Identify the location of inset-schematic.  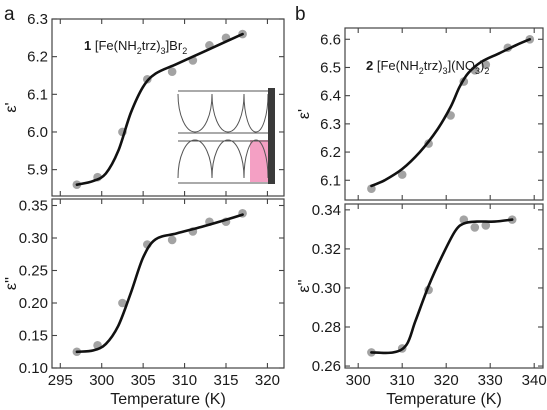
(226, 136).